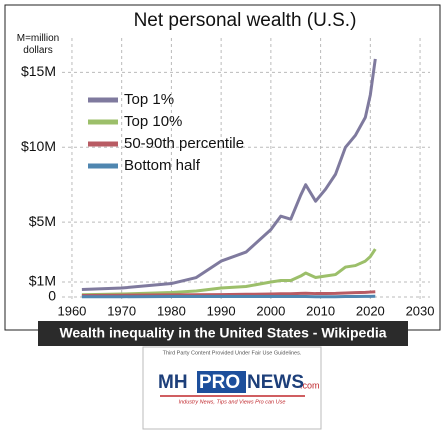  Describe the element at coordinates (310, 385) in the screenshot. I see `logo-com: .com` at that location.